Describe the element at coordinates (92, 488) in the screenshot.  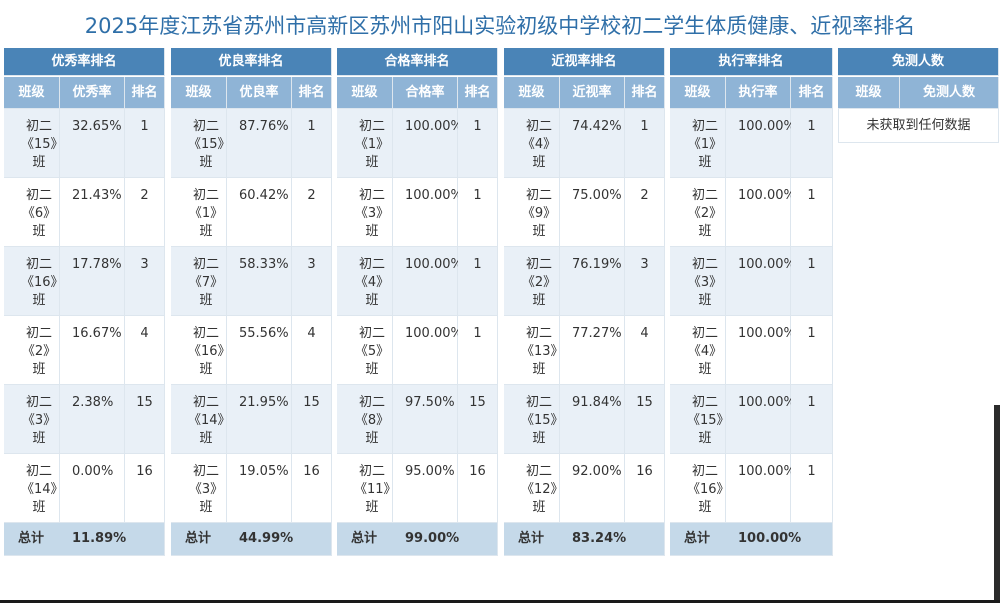
I see `rate: 0.00%` at that location.